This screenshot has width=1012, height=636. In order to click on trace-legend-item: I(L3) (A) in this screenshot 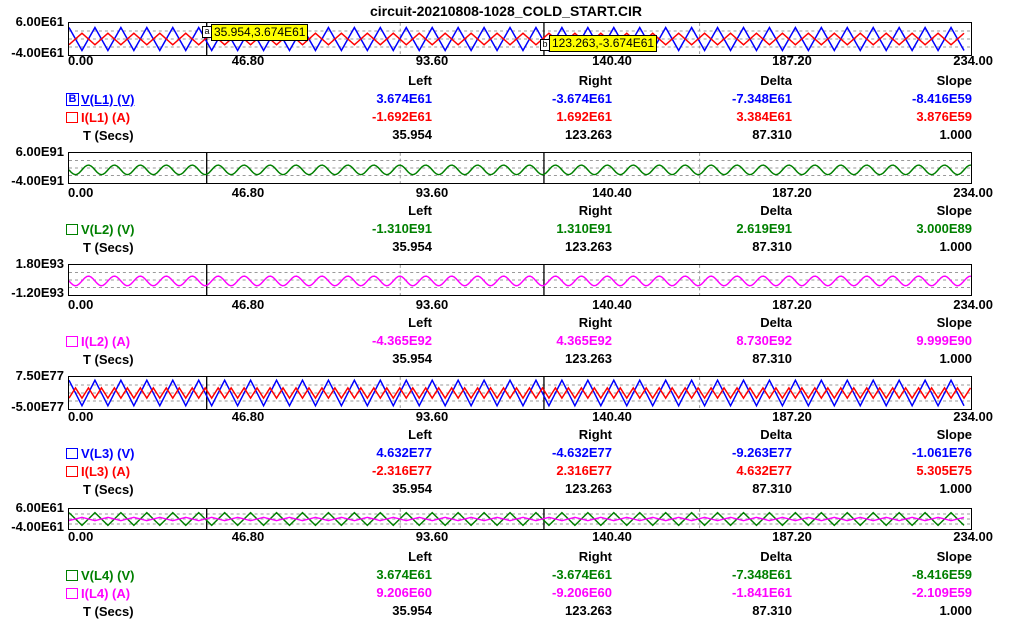, I will do `click(98, 471)`.